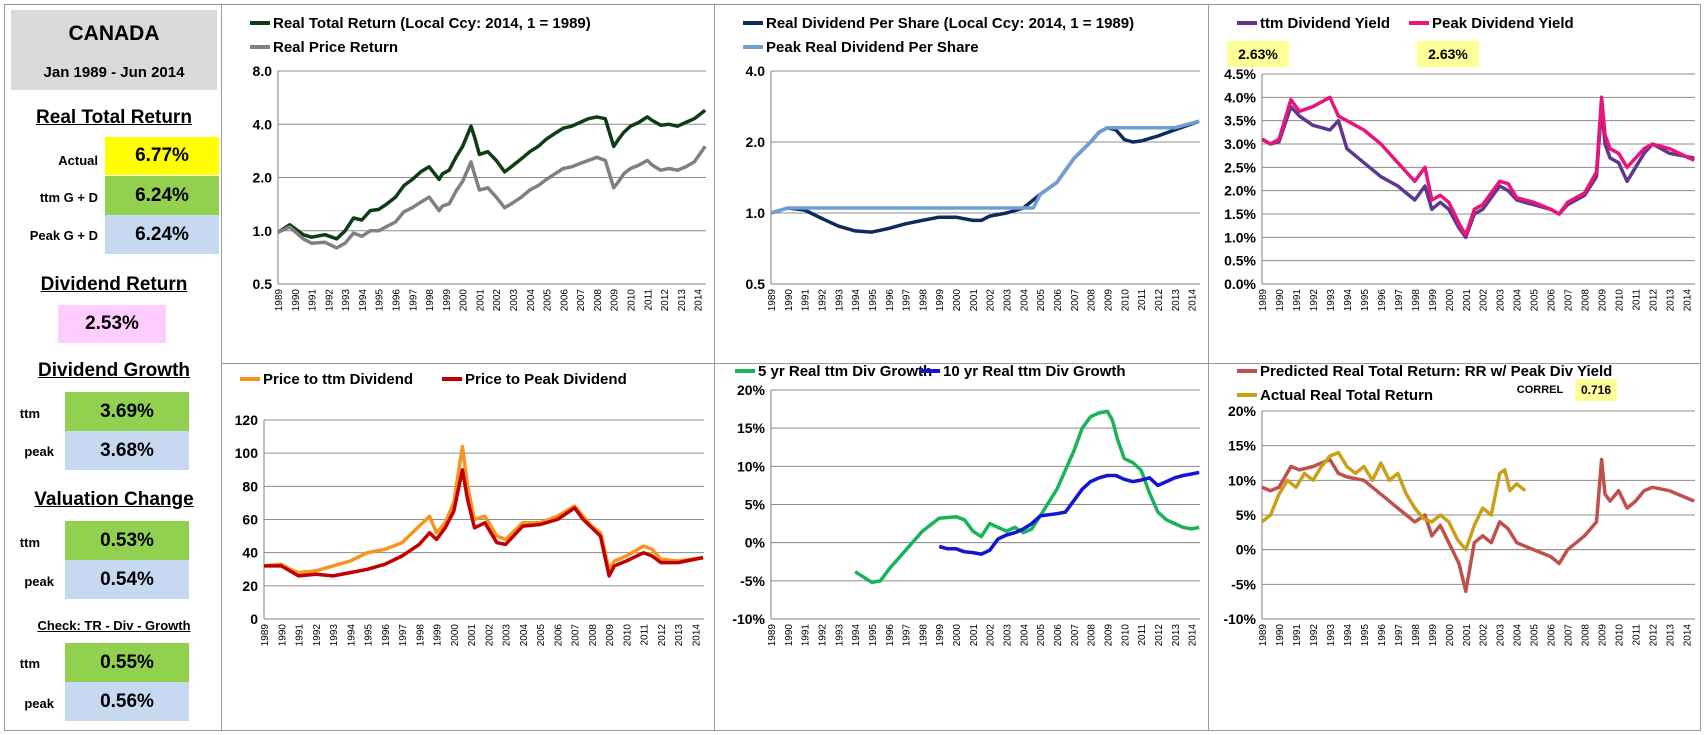  Describe the element at coordinates (127, 579) in the screenshot. I see `vc-peak-value: 0.54%` at that location.